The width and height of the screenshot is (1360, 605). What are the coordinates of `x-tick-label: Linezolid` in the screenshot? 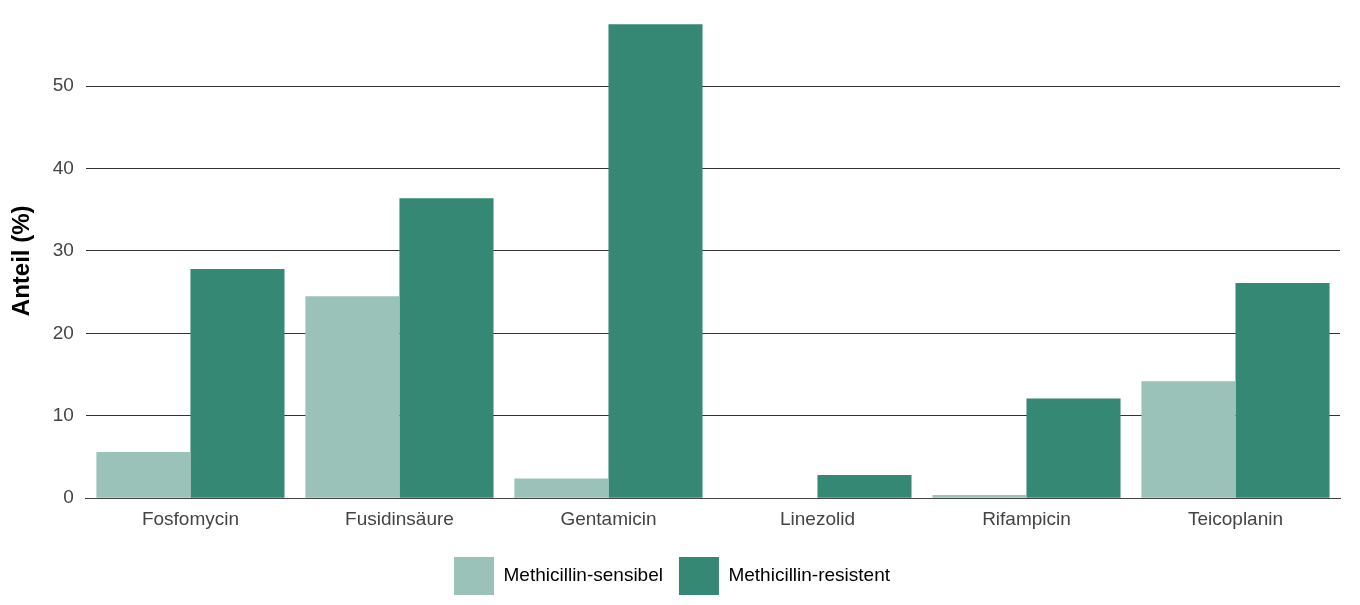 It's located at (817, 518).